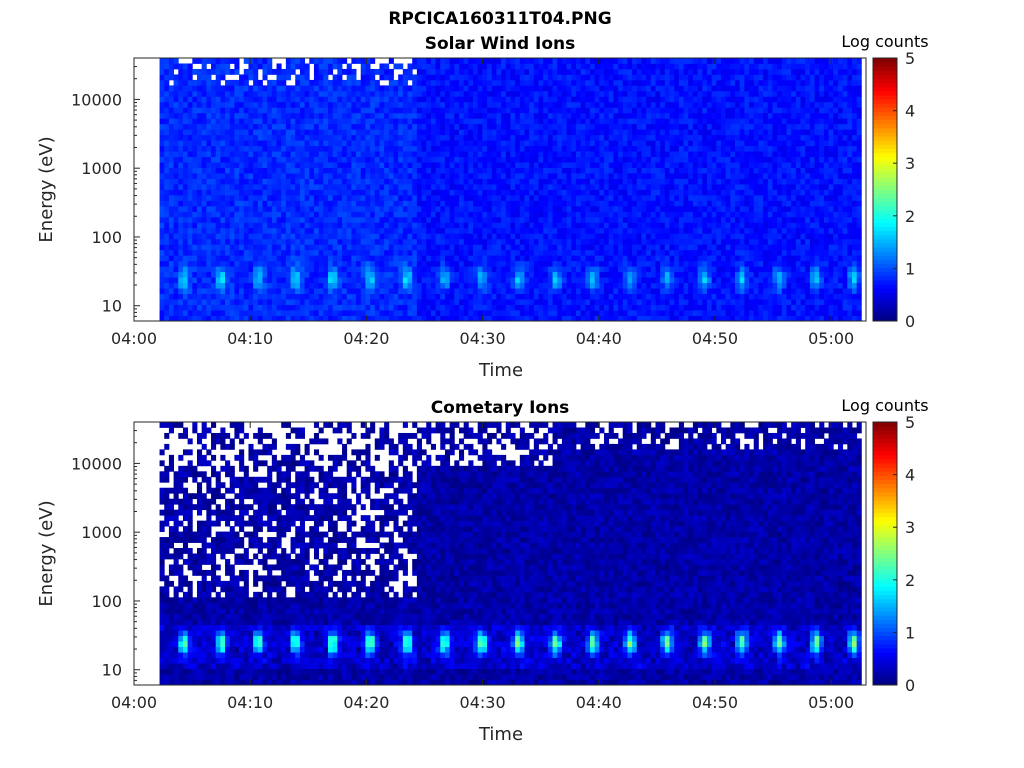  What do you see at coordinates (499, 19) in the screenshot?
I see `figure-title: RPCICA160311T04.PNG` at bounding box center [499, 19].